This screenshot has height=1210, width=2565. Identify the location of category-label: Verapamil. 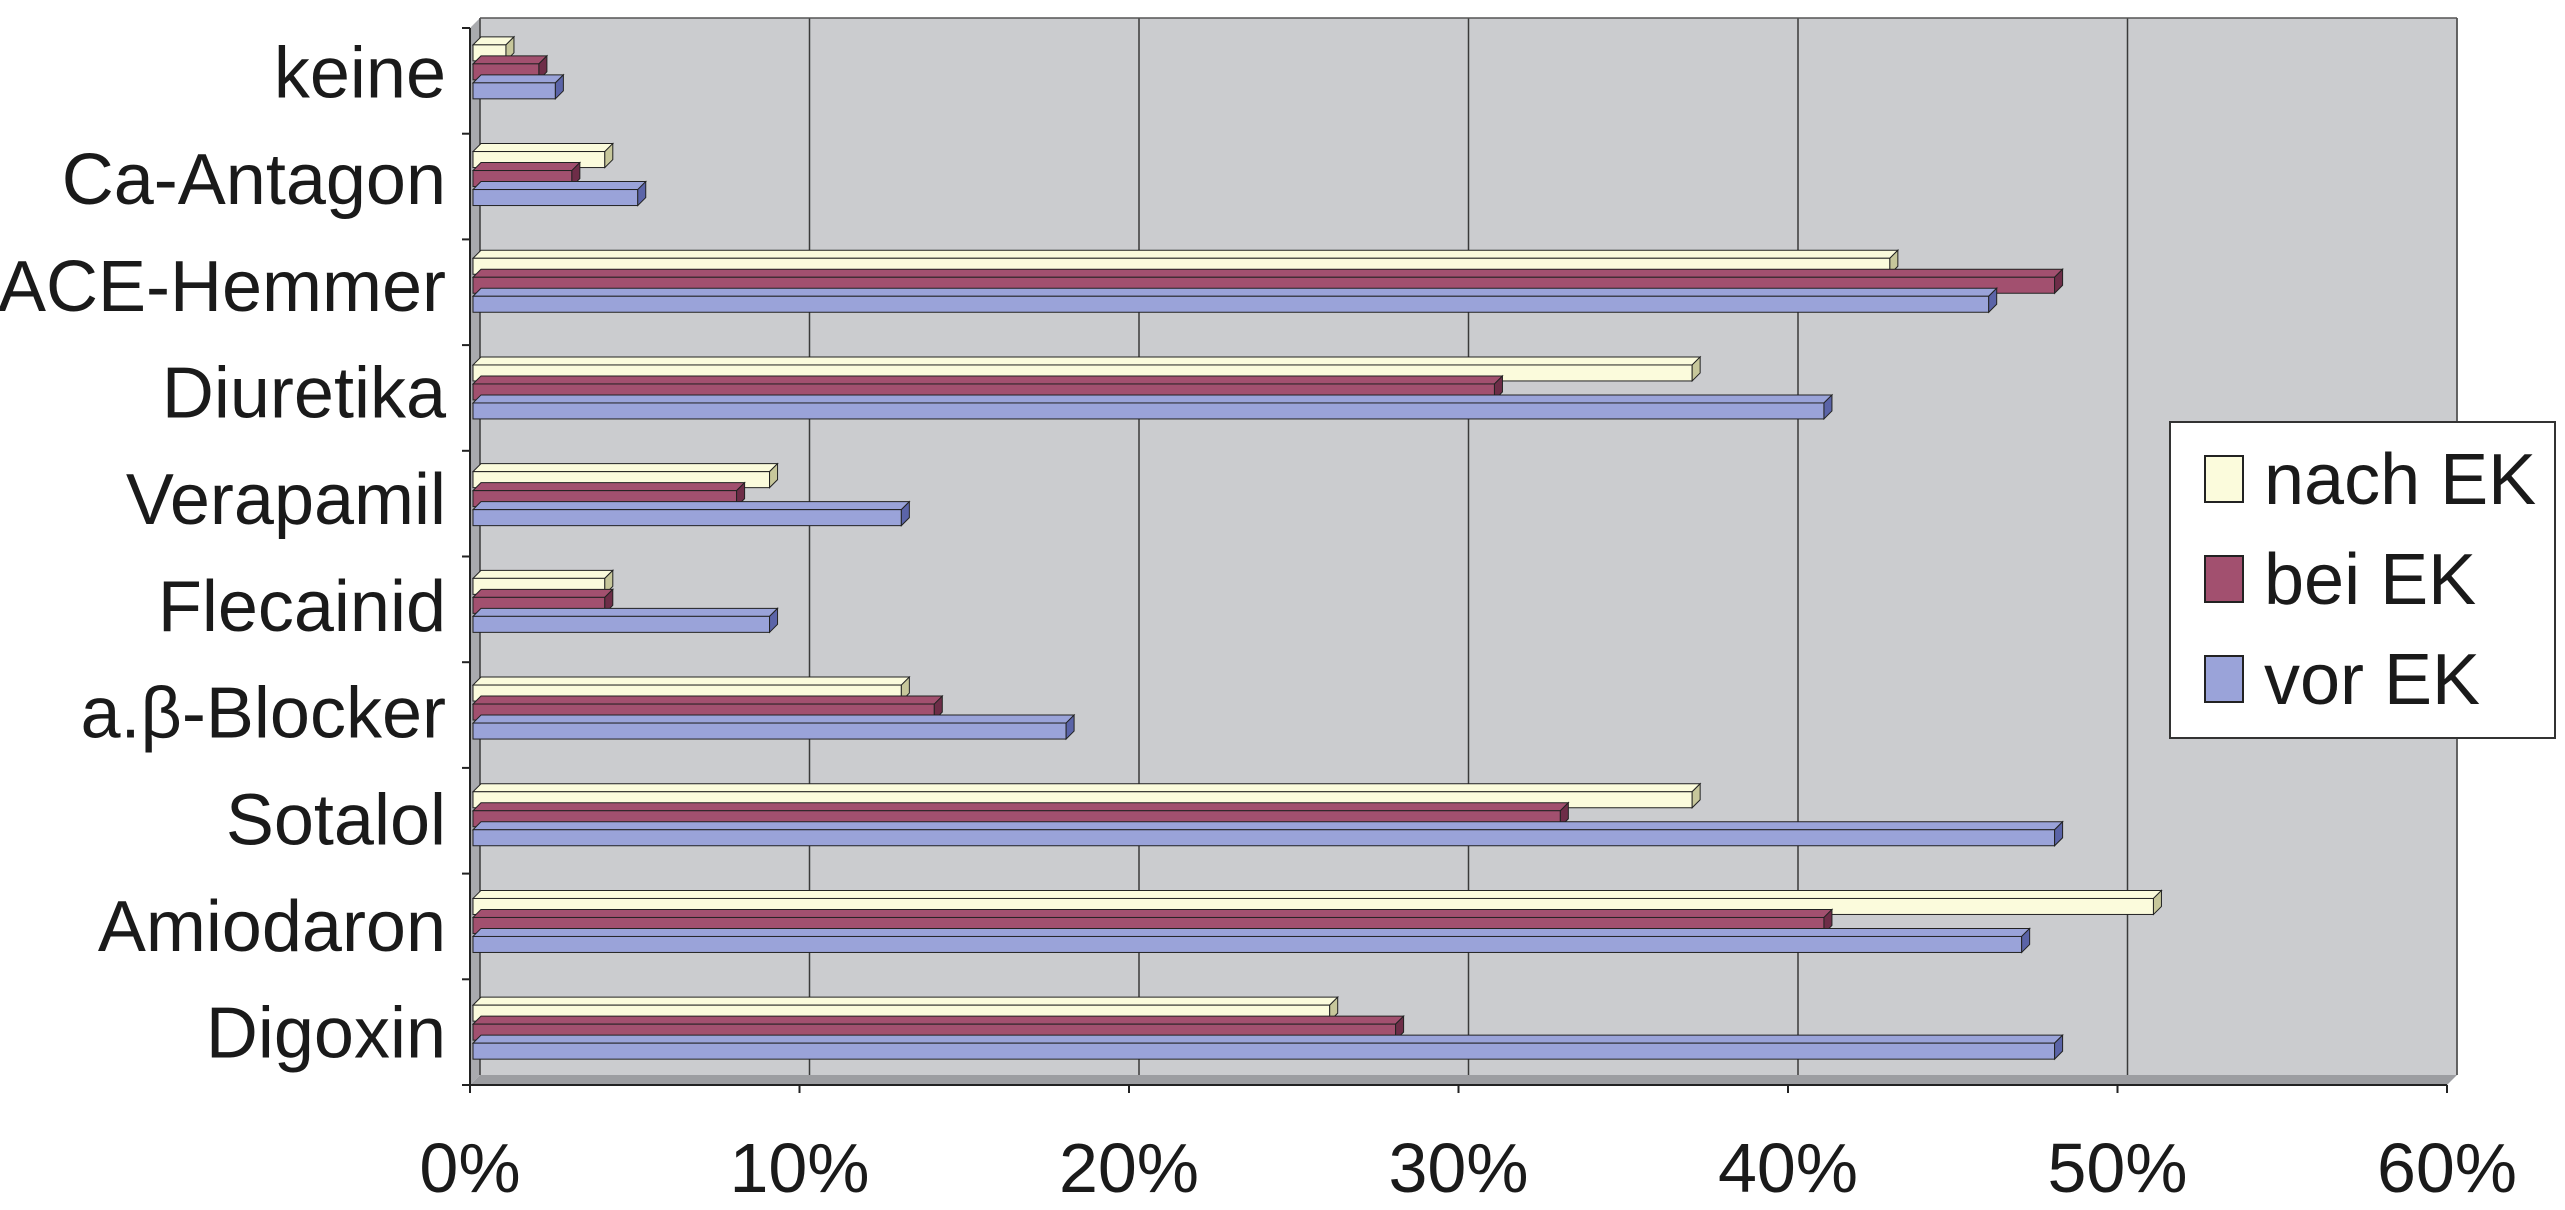
(286, 500).